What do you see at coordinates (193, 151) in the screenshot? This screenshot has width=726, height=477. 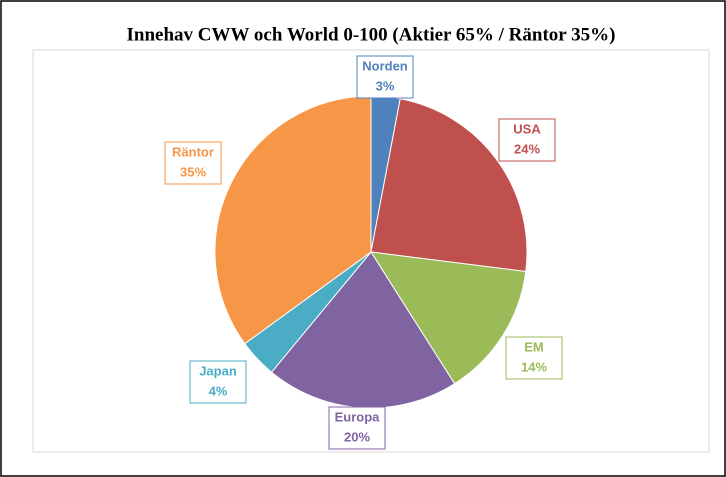 I see `category-label: Räntor` at bounding box center [193, 151].